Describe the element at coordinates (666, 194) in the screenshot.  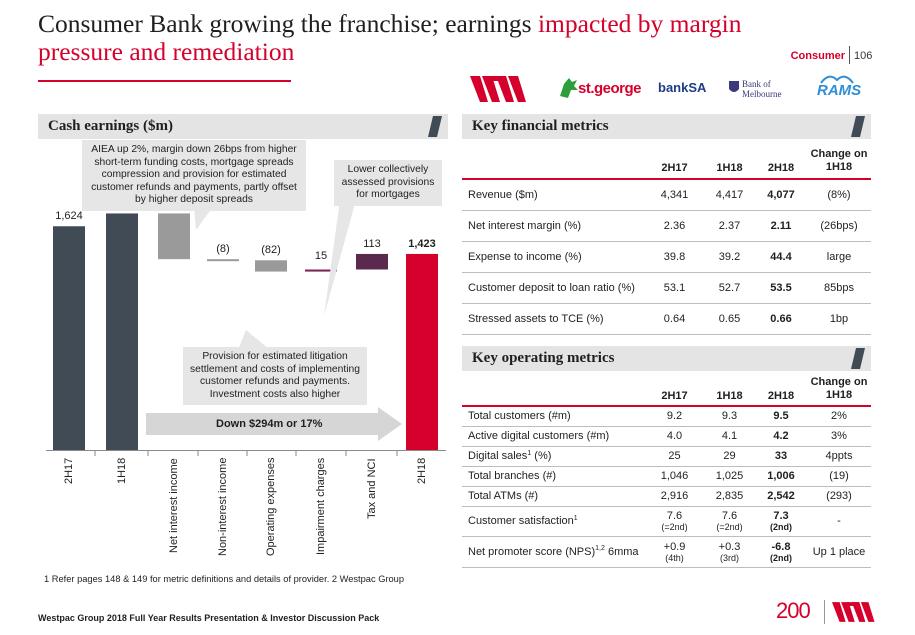
I see `table-row: Revenue ($m) 4,341 4,417 4,077 (8%)` at that location.